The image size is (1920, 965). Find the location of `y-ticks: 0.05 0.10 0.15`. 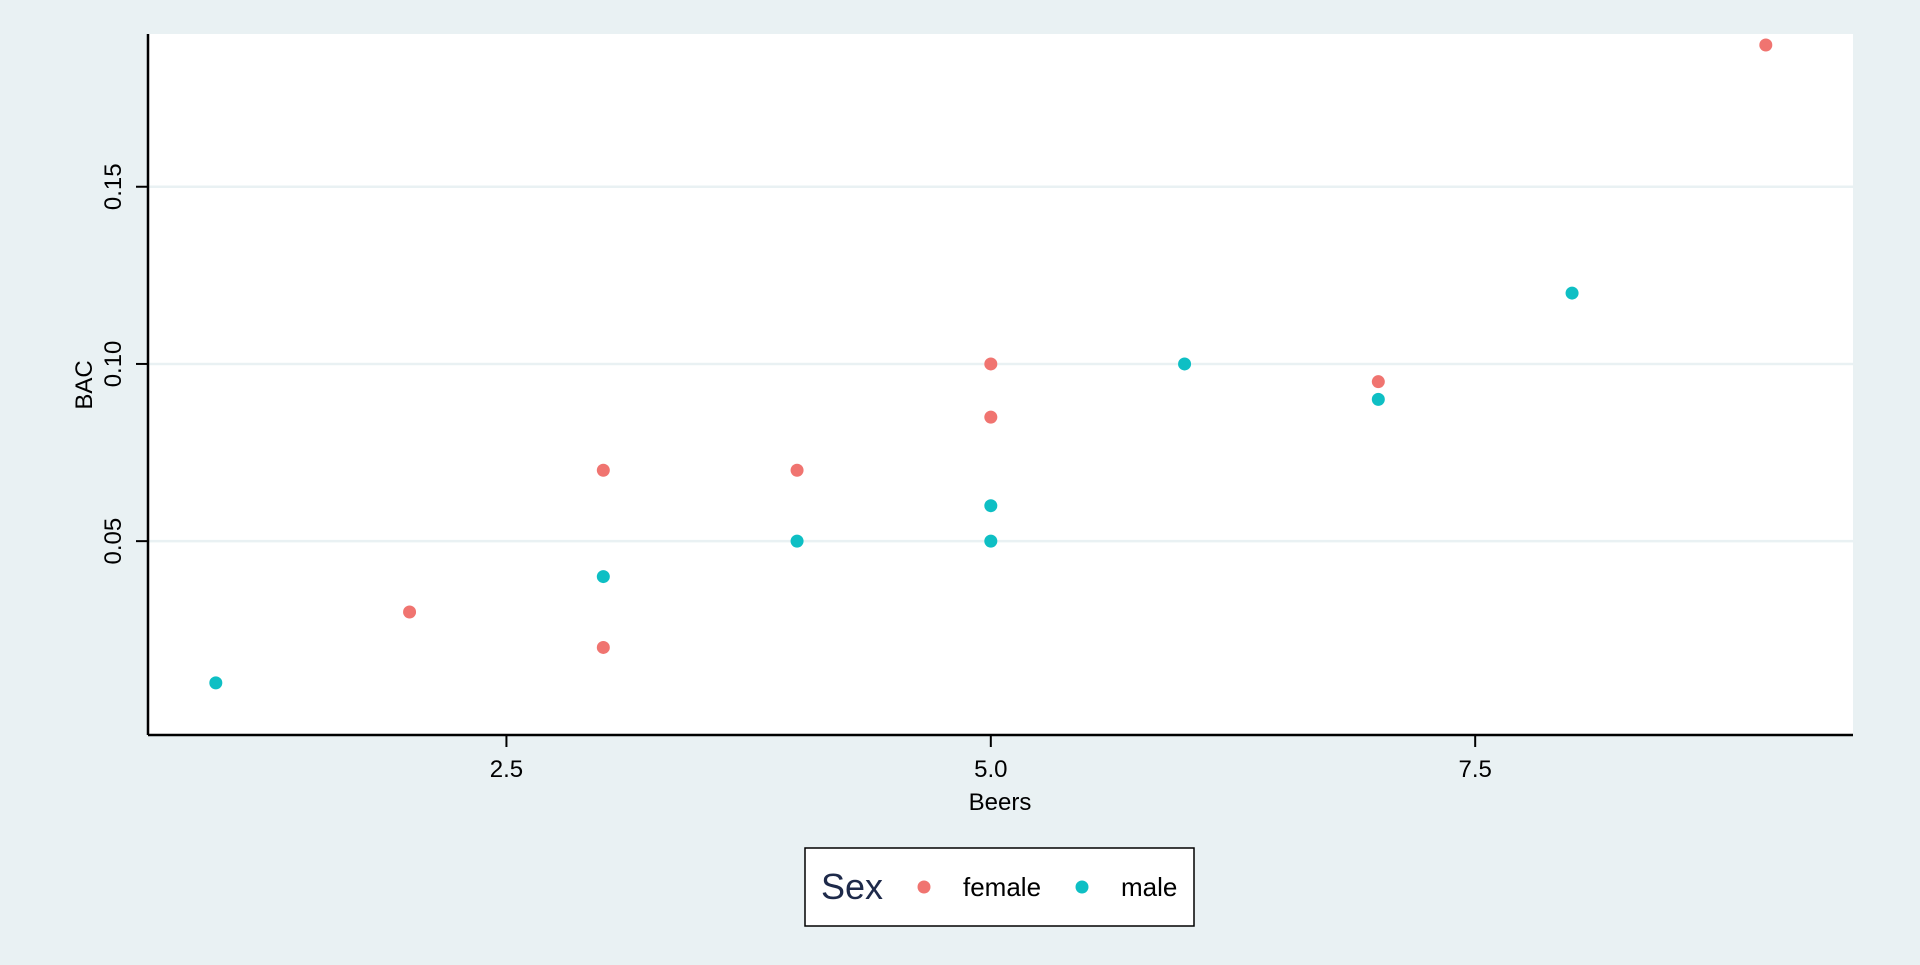

y-ticks: 0.05 0.10 0.15 is located at coordinates (124, 364).